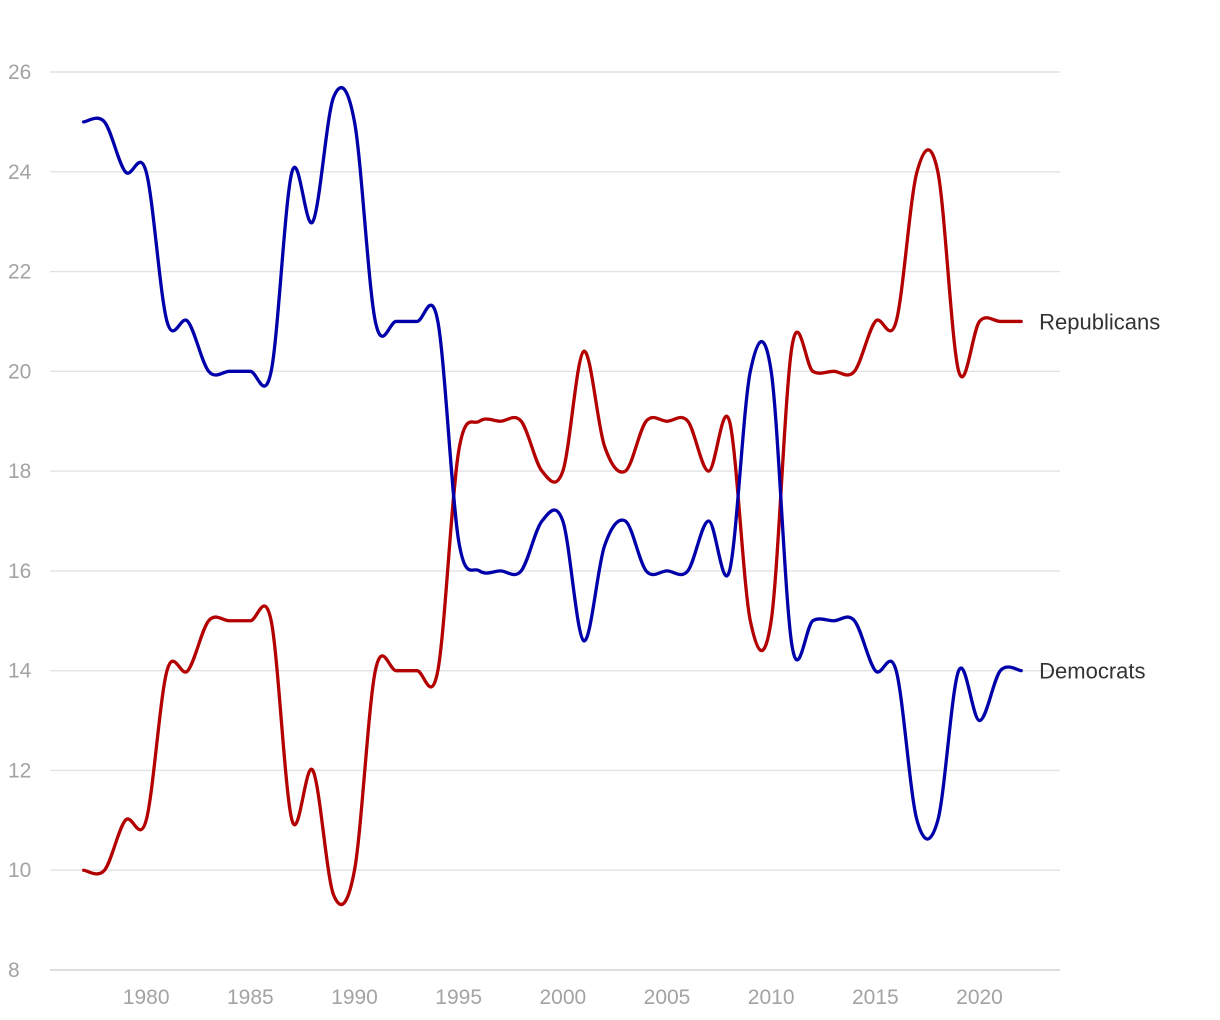 Image resolution: width=1220 pixels, height=1020 pixels. What do you see at coordinates (146, 997) in the screenshot?
I see `x-tick-label: 1980` at bounding box center [146, 997].